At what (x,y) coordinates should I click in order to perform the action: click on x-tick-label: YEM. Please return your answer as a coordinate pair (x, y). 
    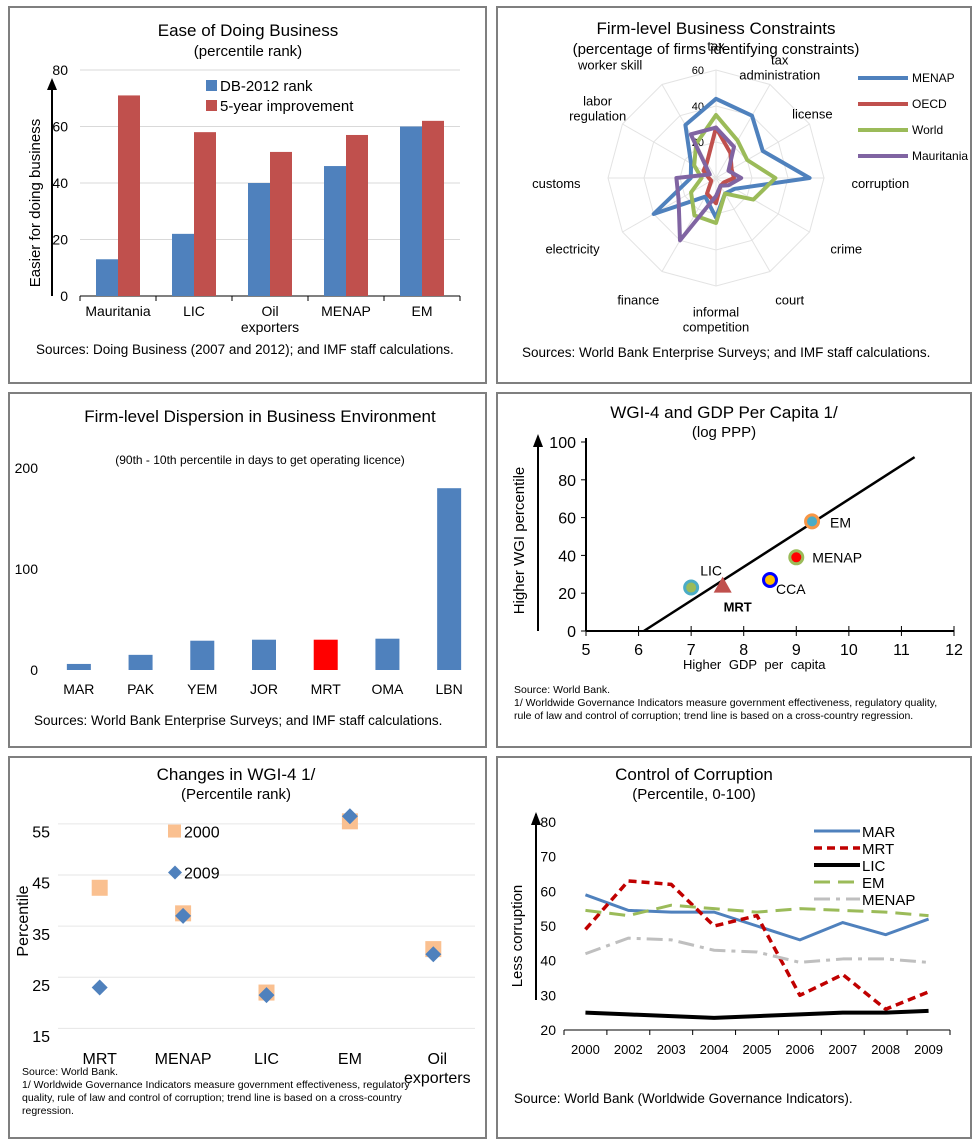
    Looking at the image, I should click on (202, 689).